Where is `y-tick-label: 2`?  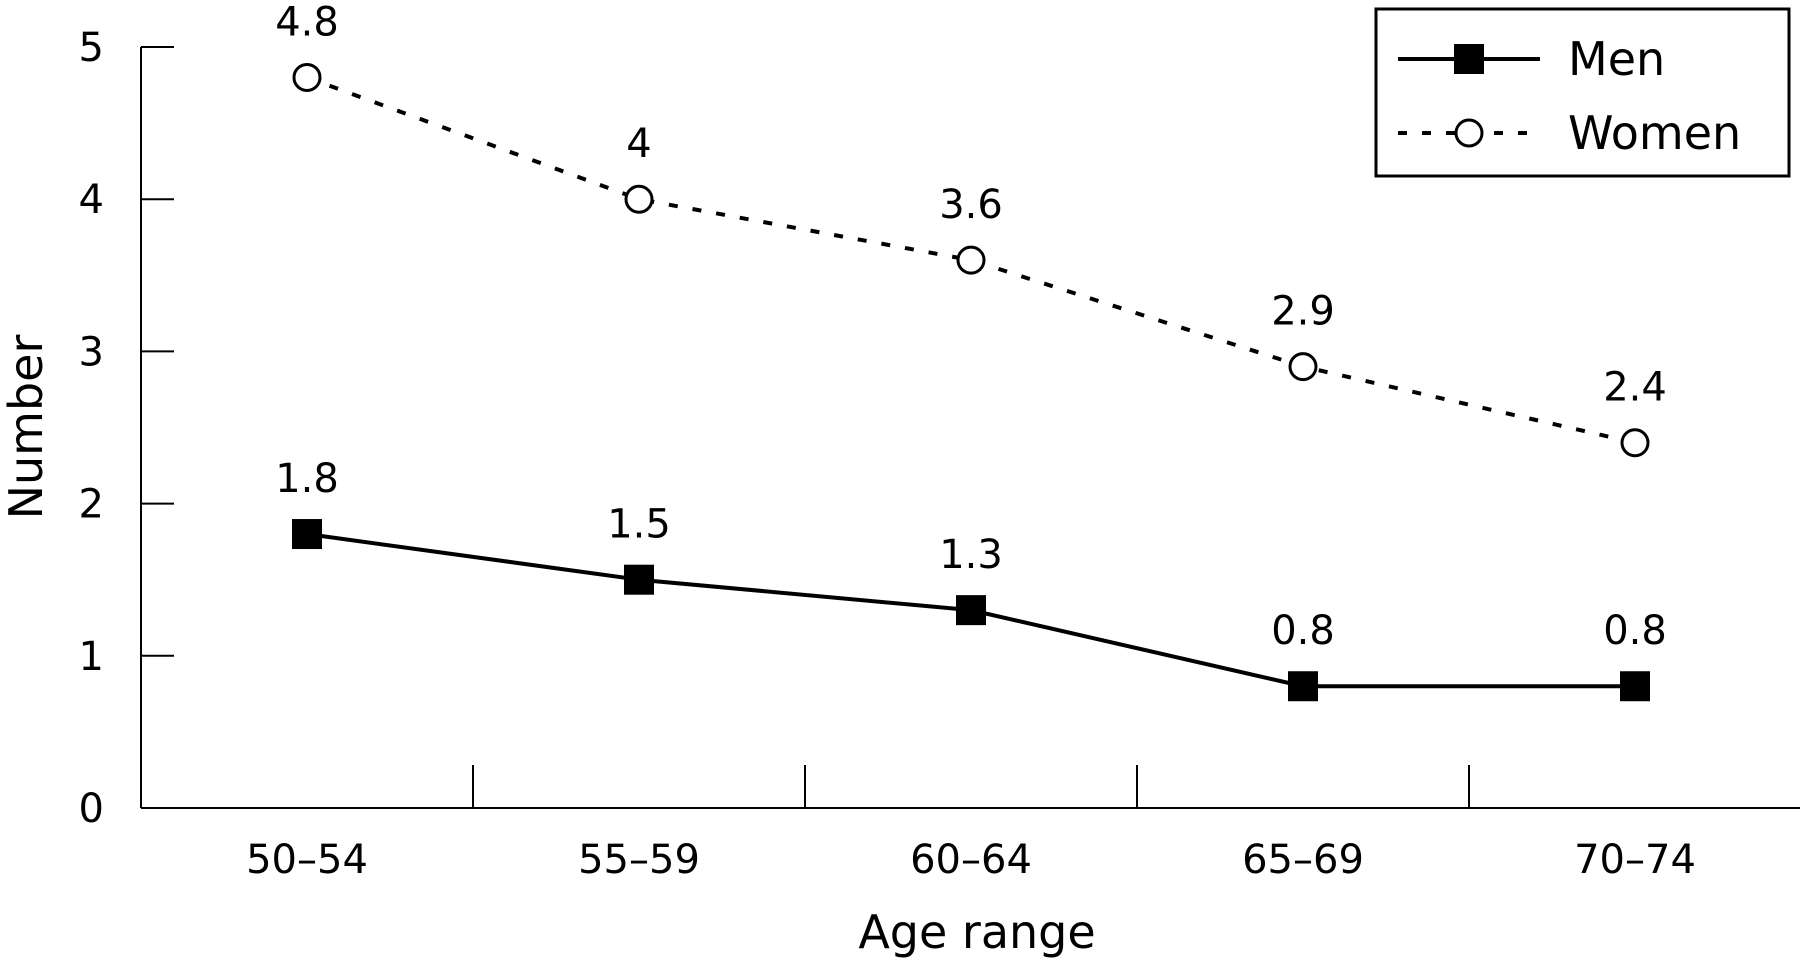 y-tick-label: 2 is located at coordinates (91, 505).